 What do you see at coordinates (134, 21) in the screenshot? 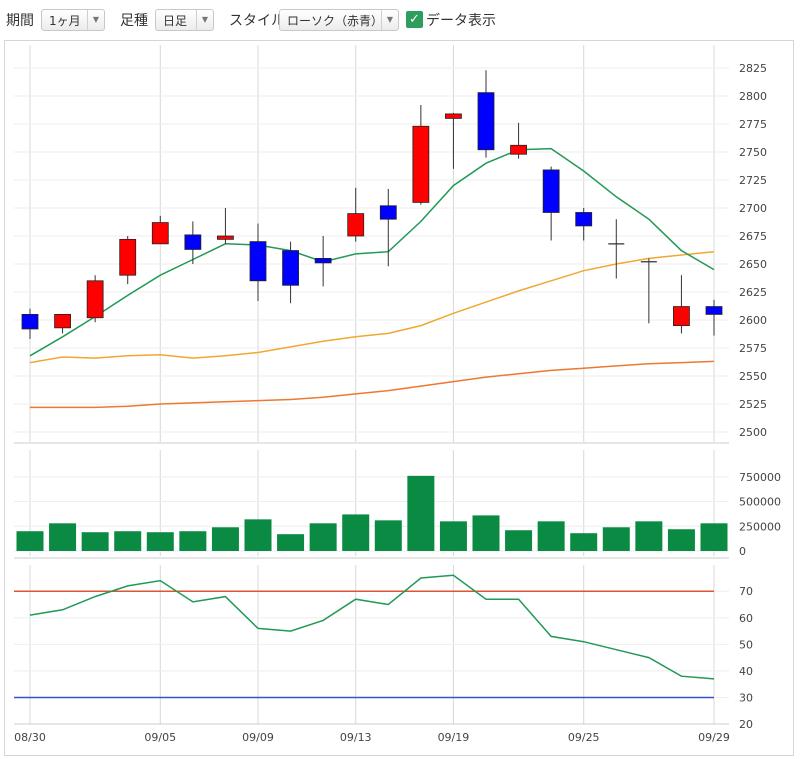
I see `bar-type-label: 足種` at bounding box center [134, 21].